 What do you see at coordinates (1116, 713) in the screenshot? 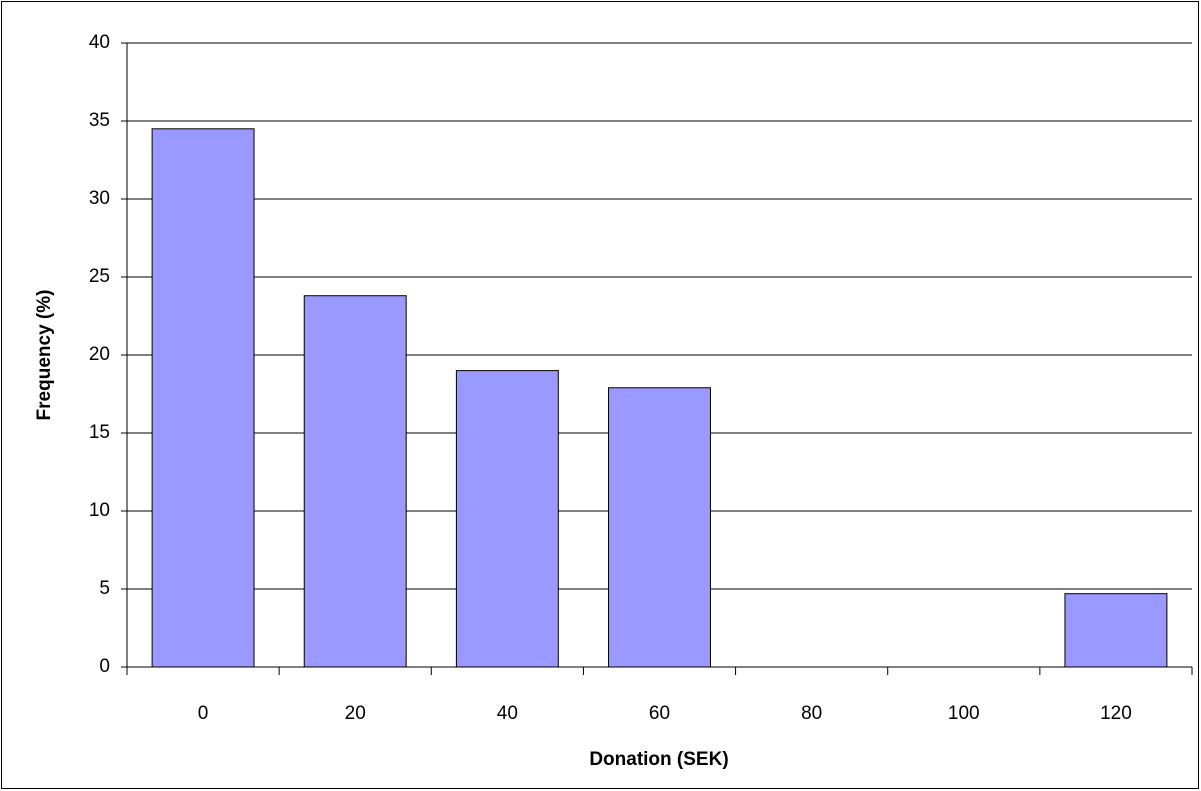
I see `x-tick-label: 120` at bounding box center [1116, 713].